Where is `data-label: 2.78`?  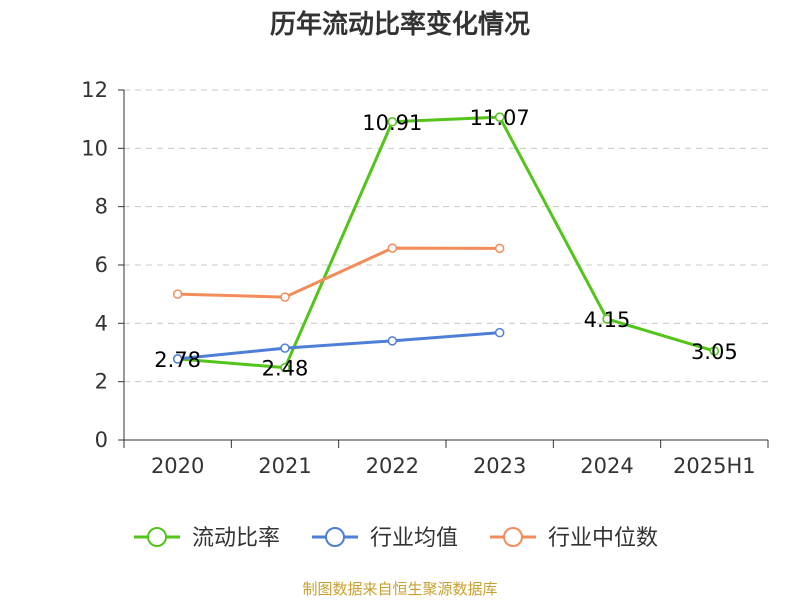
data-label: 2.78 is located at coordinates (177, 360).